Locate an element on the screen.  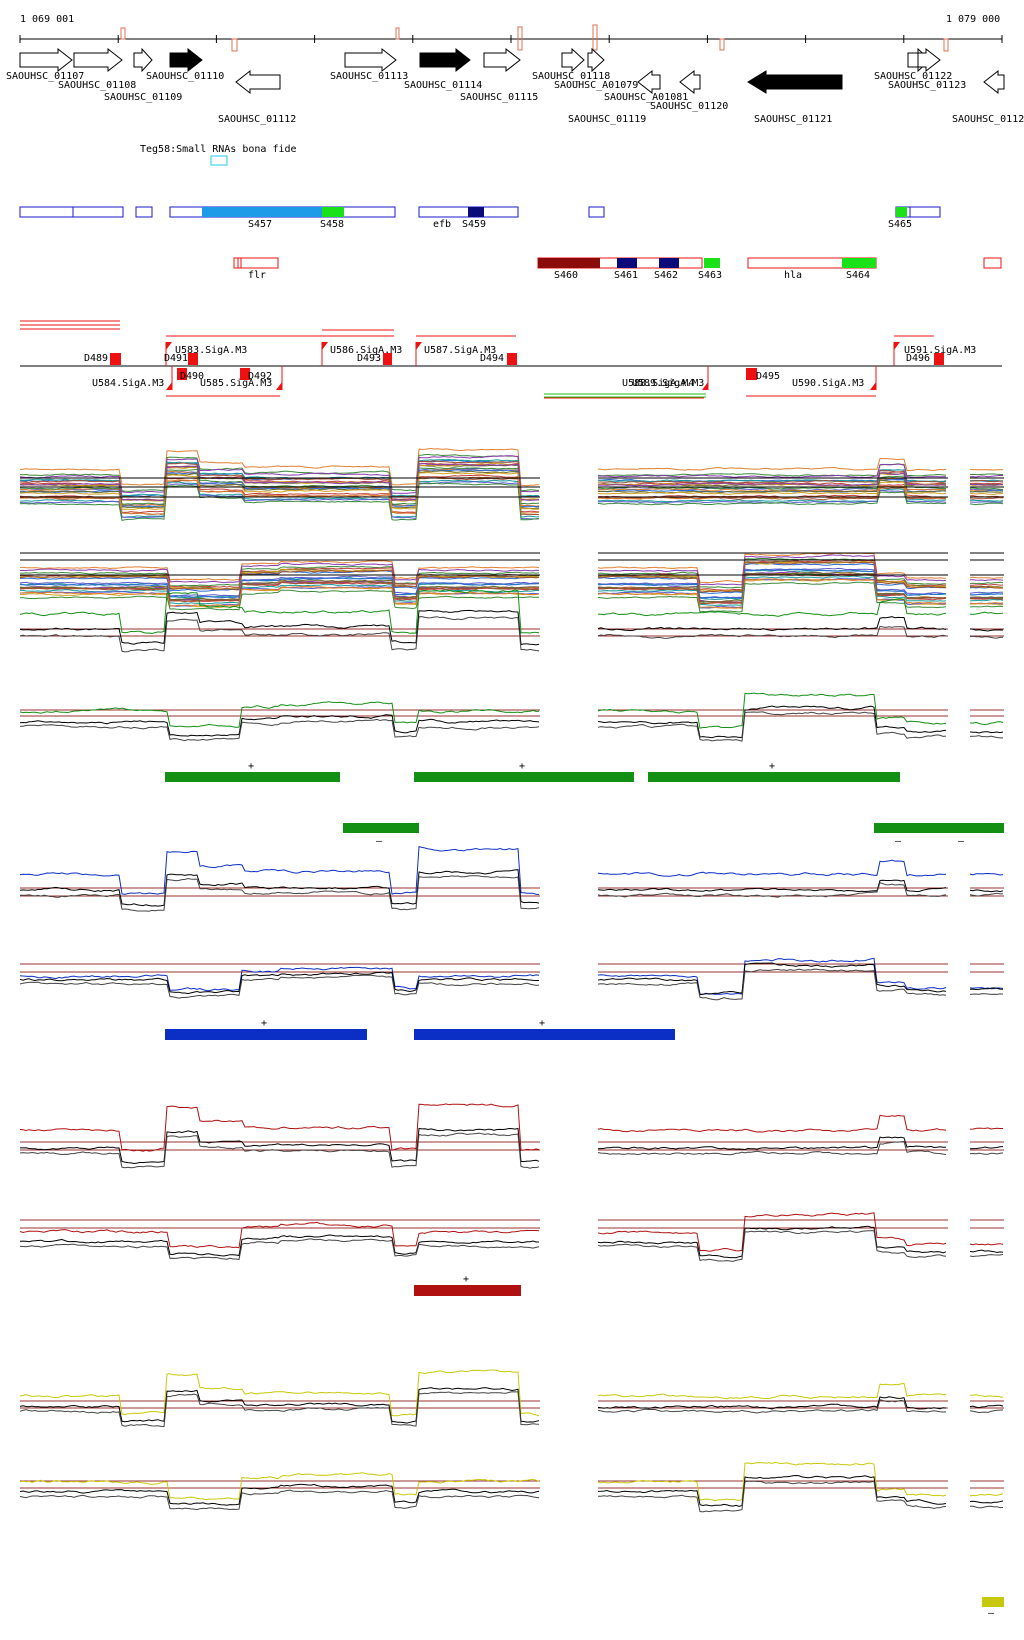
feature-label: D495 is located at coordinates (768, 376).